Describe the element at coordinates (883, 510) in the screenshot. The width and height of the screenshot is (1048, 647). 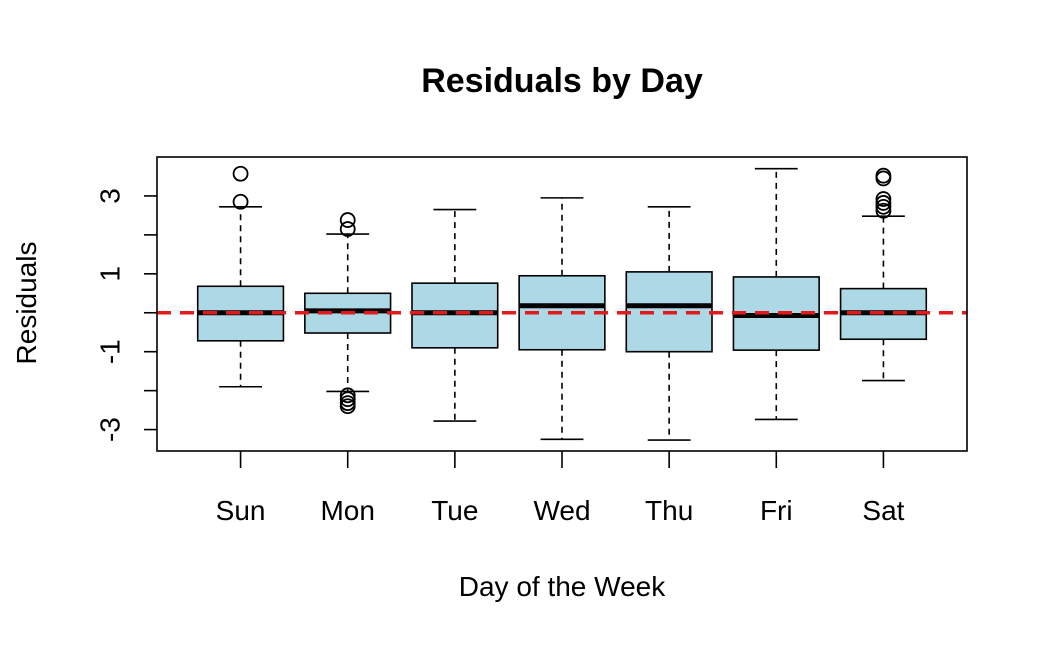
I see `x-tick-label-sat: Sat` at that location.